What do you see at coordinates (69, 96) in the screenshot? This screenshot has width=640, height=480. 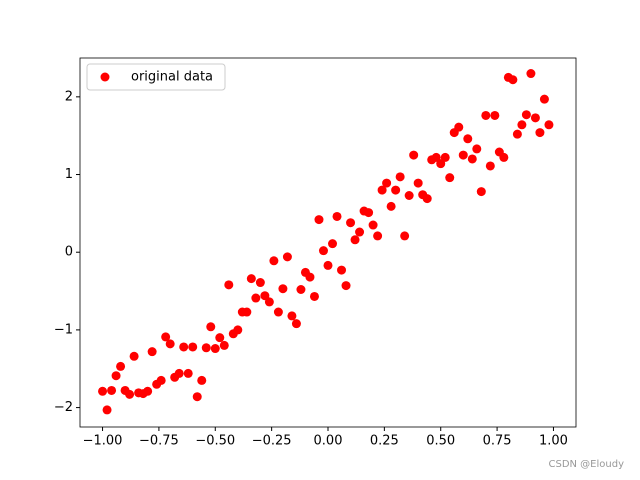 I see `y-tick-label: 2` at bounding box center [69, 96].